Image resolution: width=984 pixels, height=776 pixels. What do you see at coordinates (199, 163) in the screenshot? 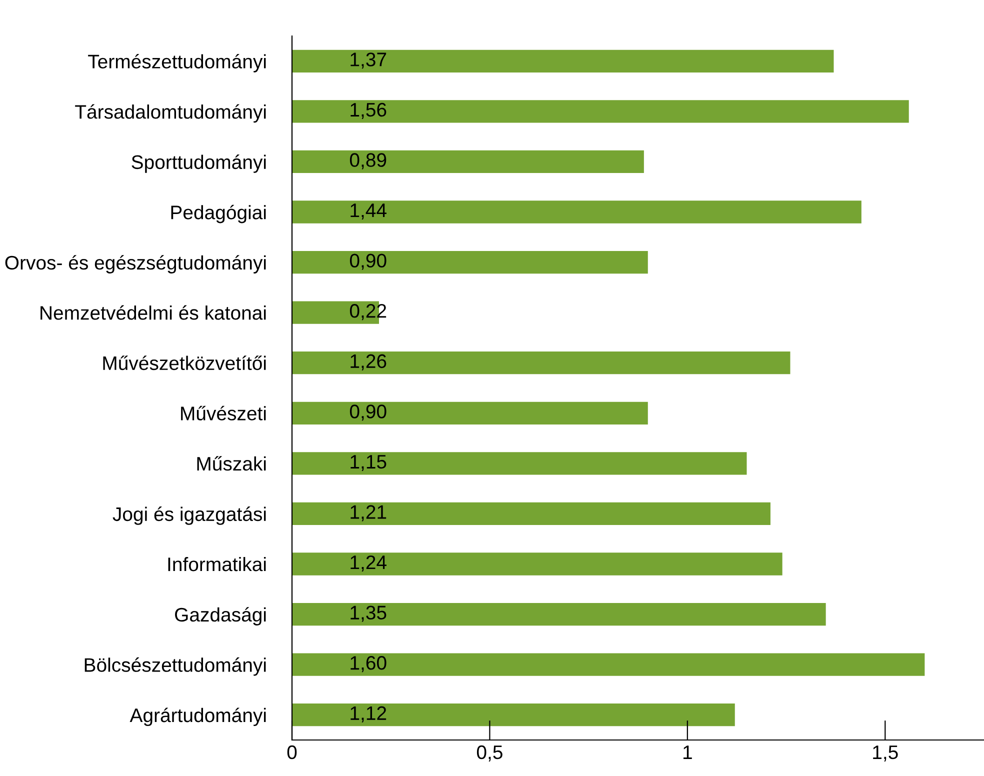
I see `y-tick-label: Sporttudományi` at bounding box center [199, 163].